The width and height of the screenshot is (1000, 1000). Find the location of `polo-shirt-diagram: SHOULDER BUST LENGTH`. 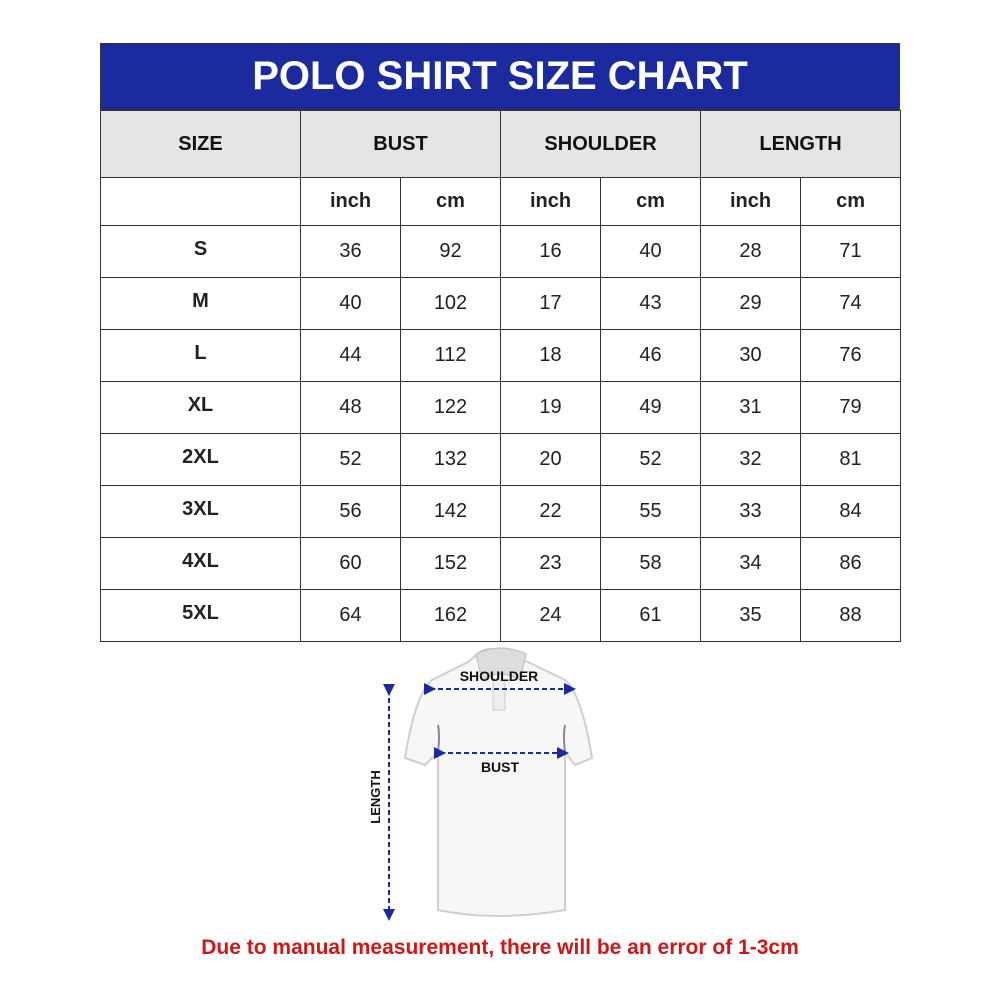

polo-shirt-diagram: SHOULDER BUST LENGTH is located at coordinates (481, 784).